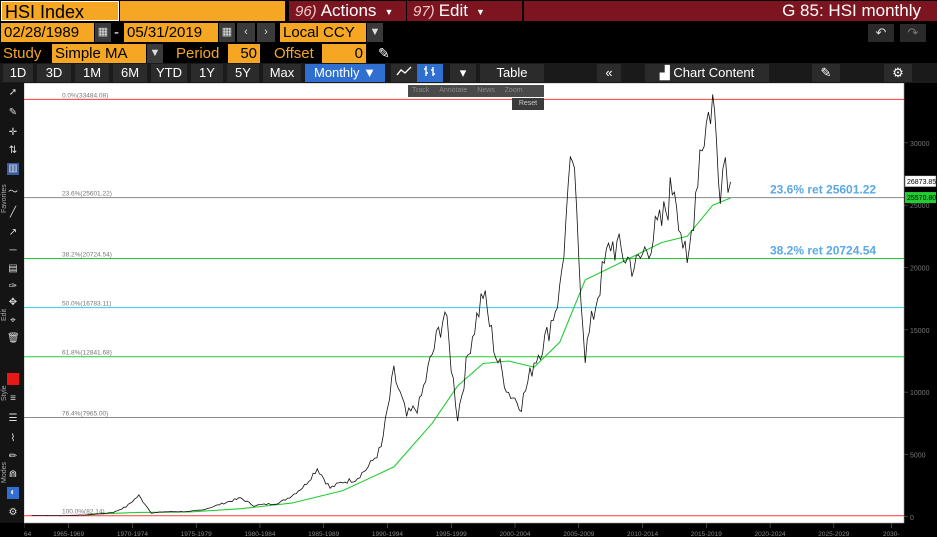  Describe the element at coordinates (171, 32) in the screenshot. I see `end-date-field: 05/31/2019` at that location.